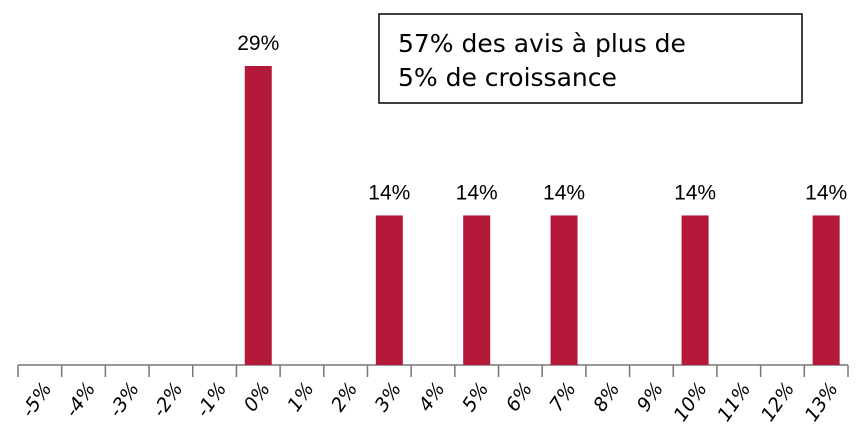 Image resolution: width=862 pixels, height=447 pixels. Describe the element at coordinates (167, 399) in the screenshot. I see `x-tick-label: -2%` at that location.